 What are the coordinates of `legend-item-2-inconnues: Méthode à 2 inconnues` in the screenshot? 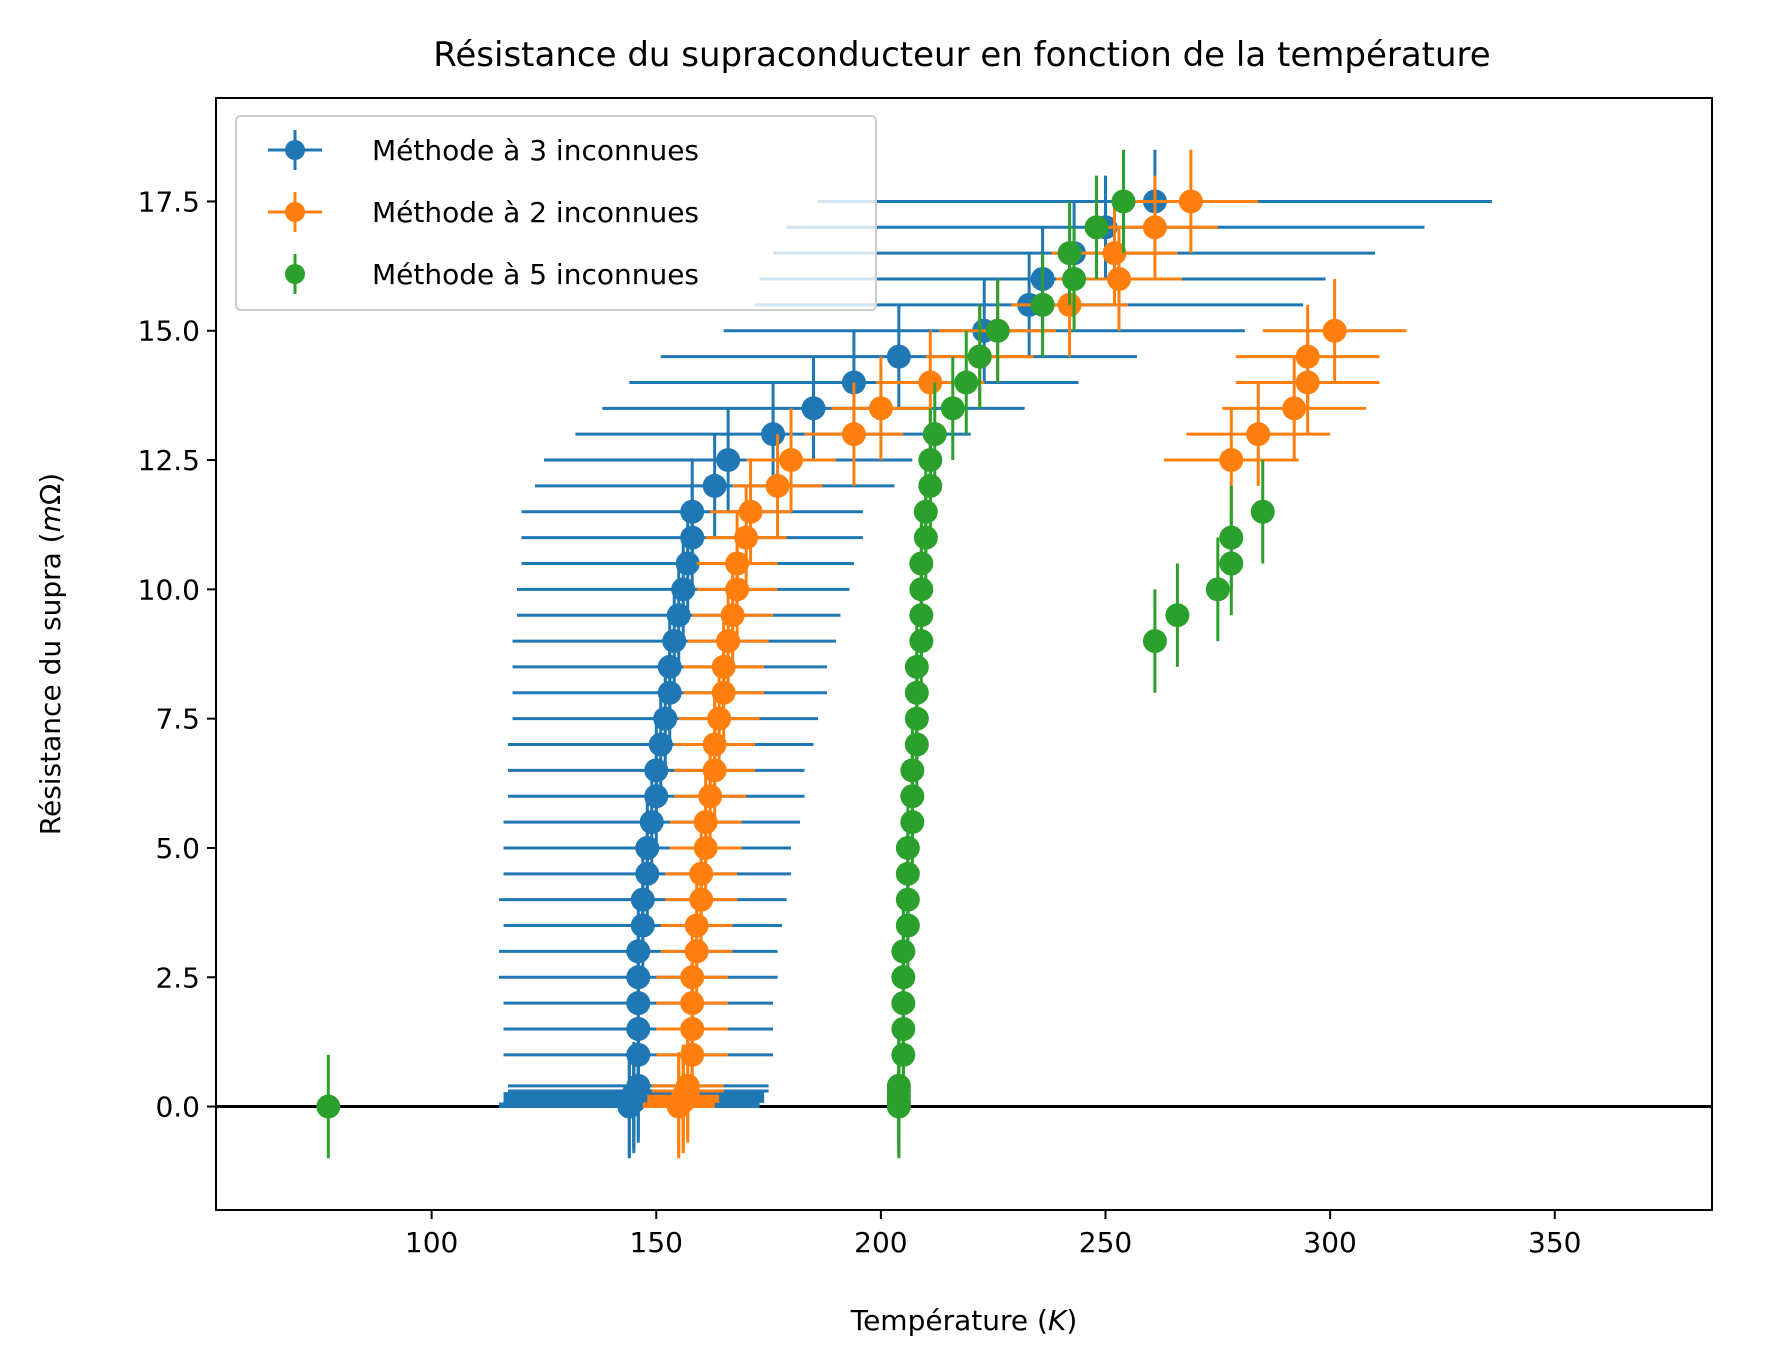 It's located at (483, 212).